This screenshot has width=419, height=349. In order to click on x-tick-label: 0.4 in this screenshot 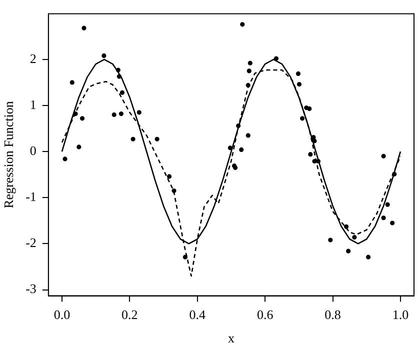, I will do `click(197, 314)`.